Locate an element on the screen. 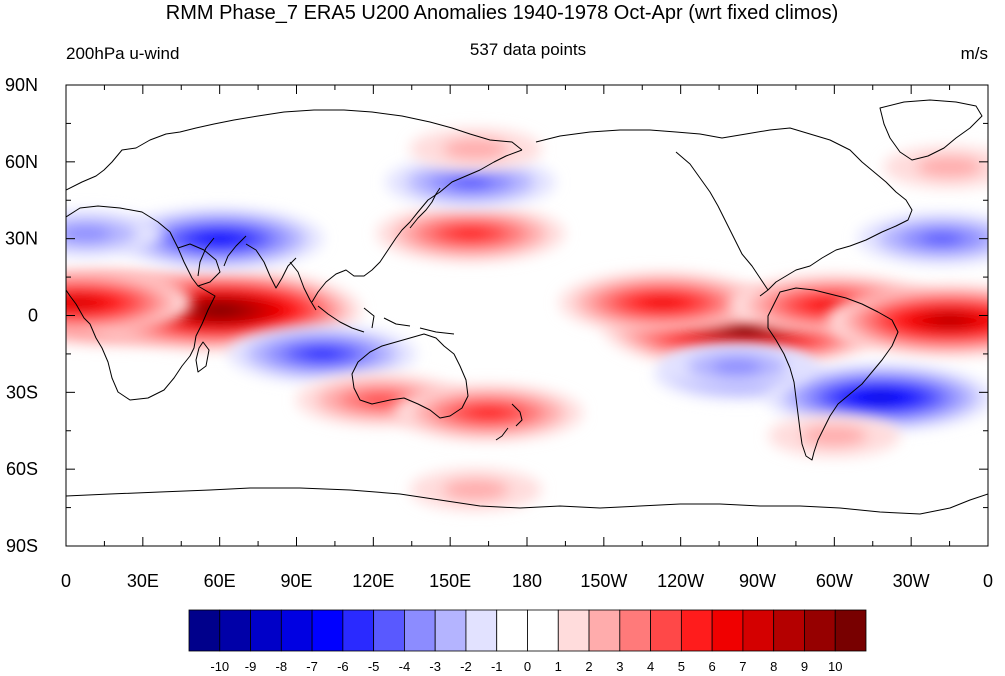 The image size is (1005, 676). colorbar-label: -7 is located at coordinates (312, 666).